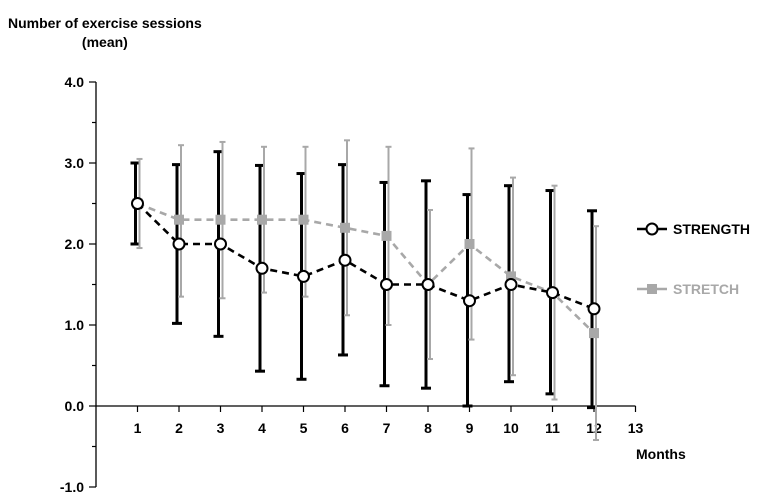 This screenshot has width=769, height=495. Describe the element at coordinates (711, 229) in the screenshot. I see `legend-label-strength: STRENGTH` at that location.